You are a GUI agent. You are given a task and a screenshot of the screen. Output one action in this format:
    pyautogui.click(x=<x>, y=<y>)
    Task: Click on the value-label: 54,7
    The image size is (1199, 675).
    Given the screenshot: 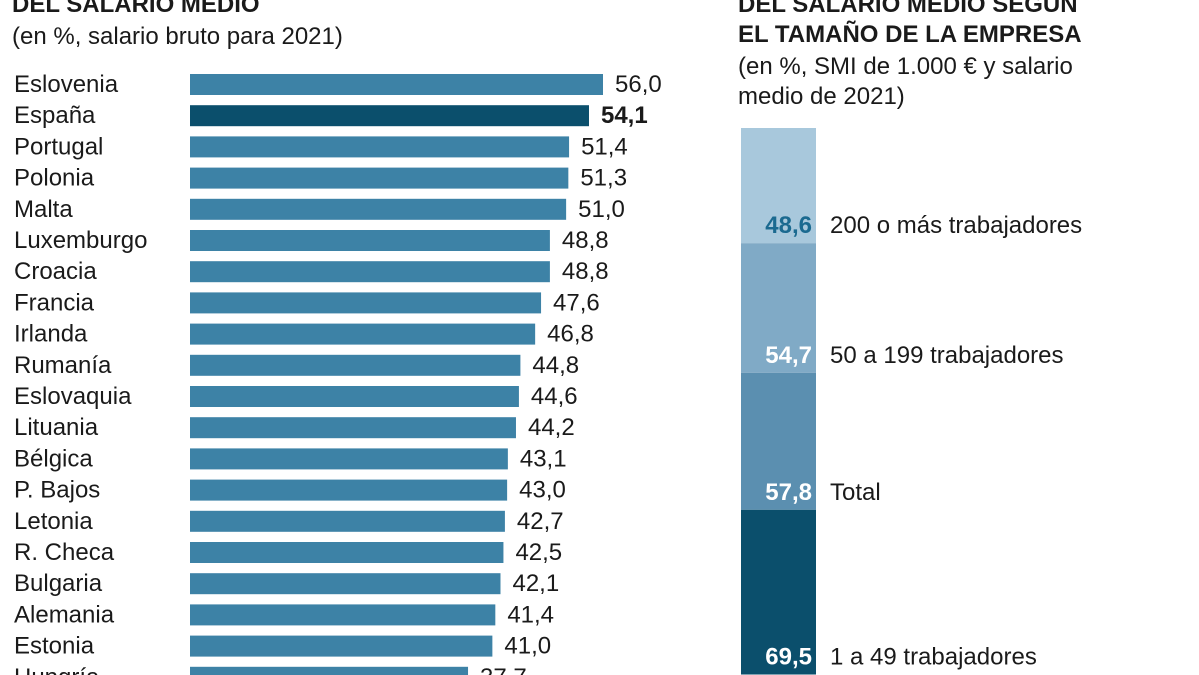 What is the action you would take?
    pyautogui.click(x=788, y=355)
    